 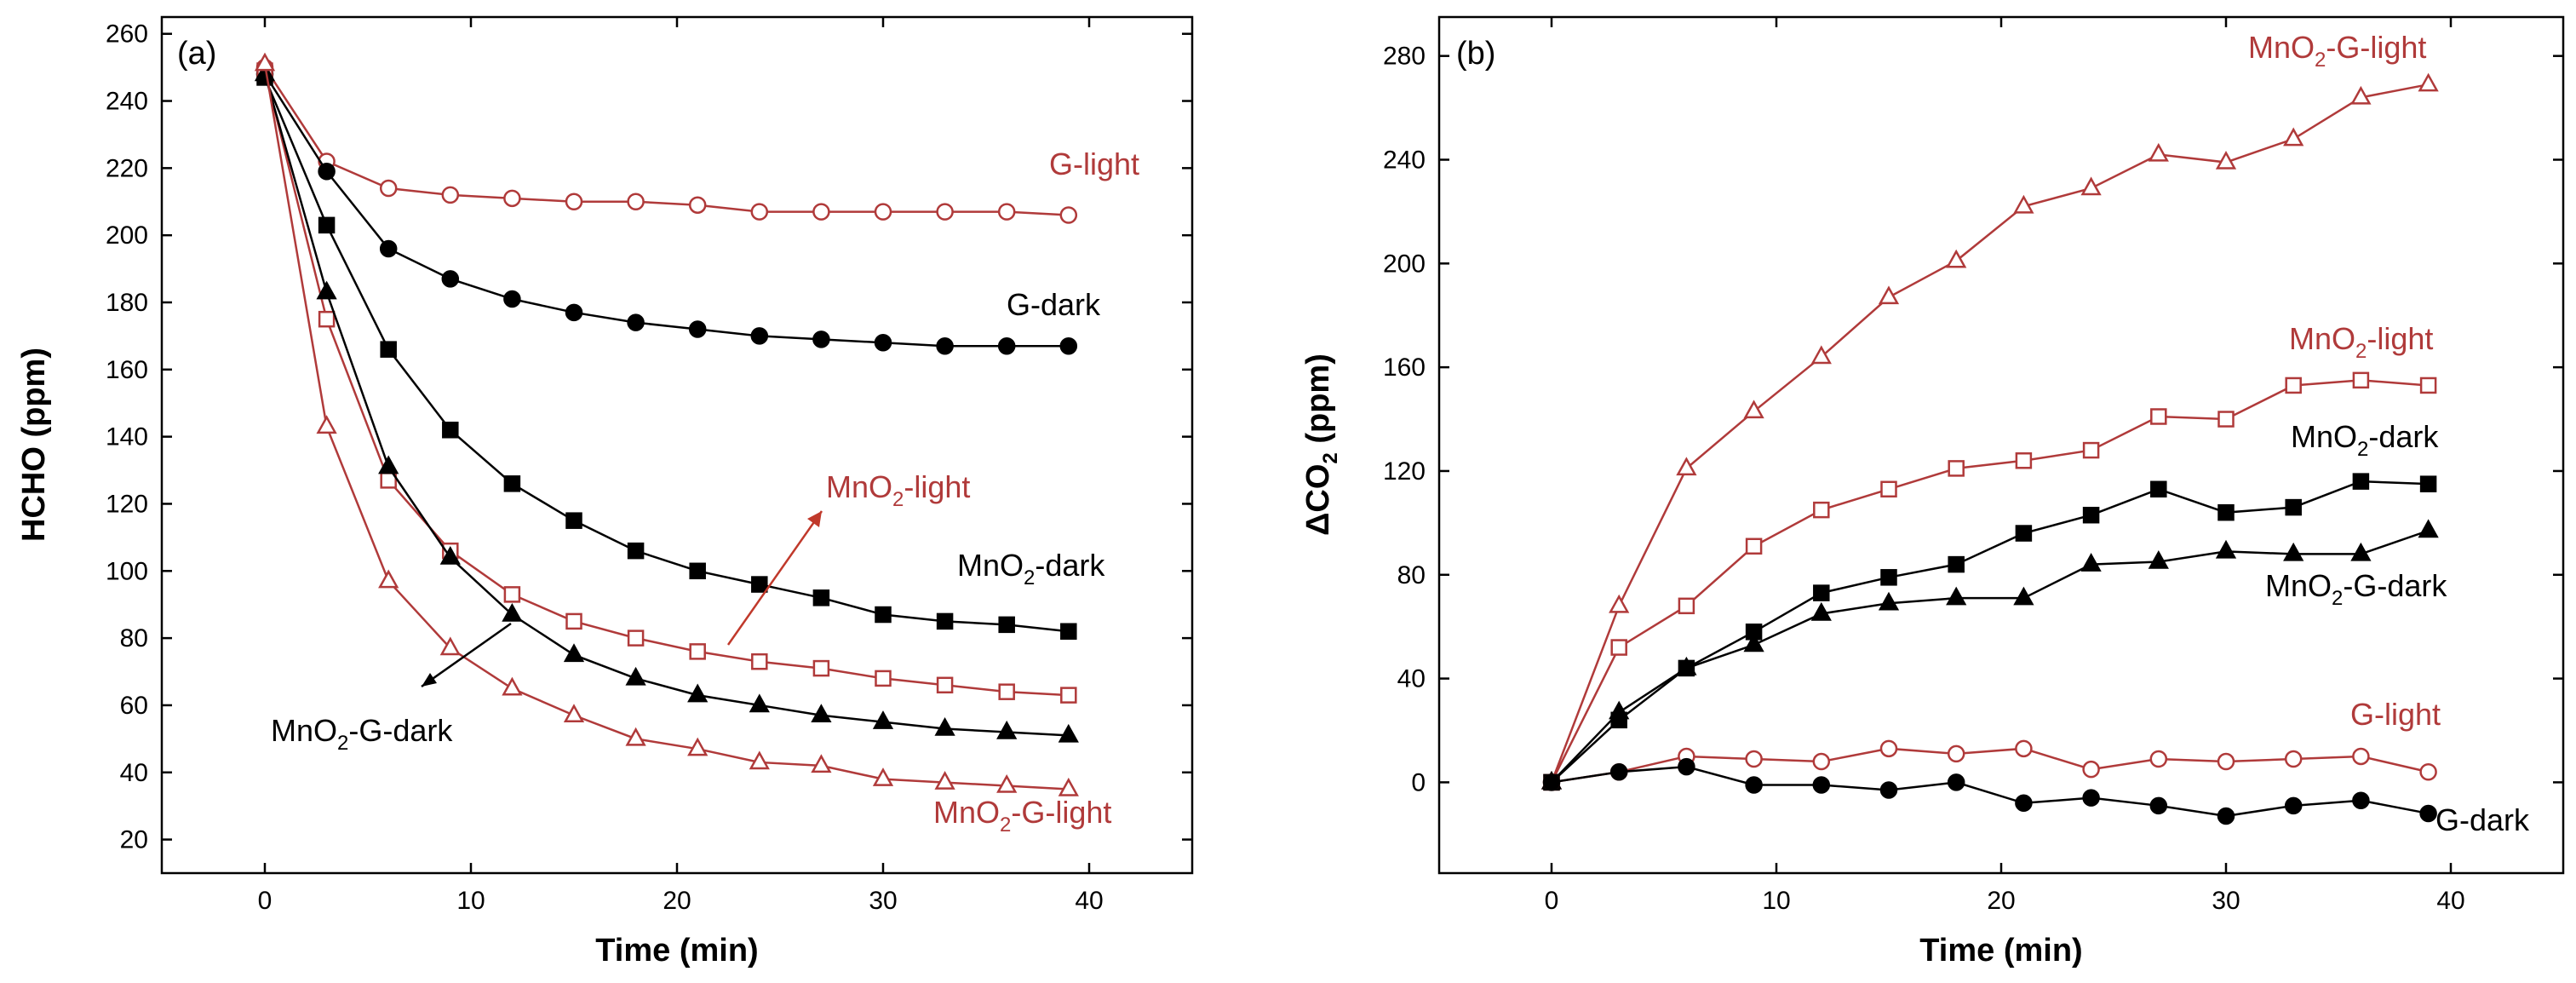 What do you see at coordinates (1404, 471) in the screenshot?
I see `b-ytick-label: 120` at bounding box center [1404, 471].